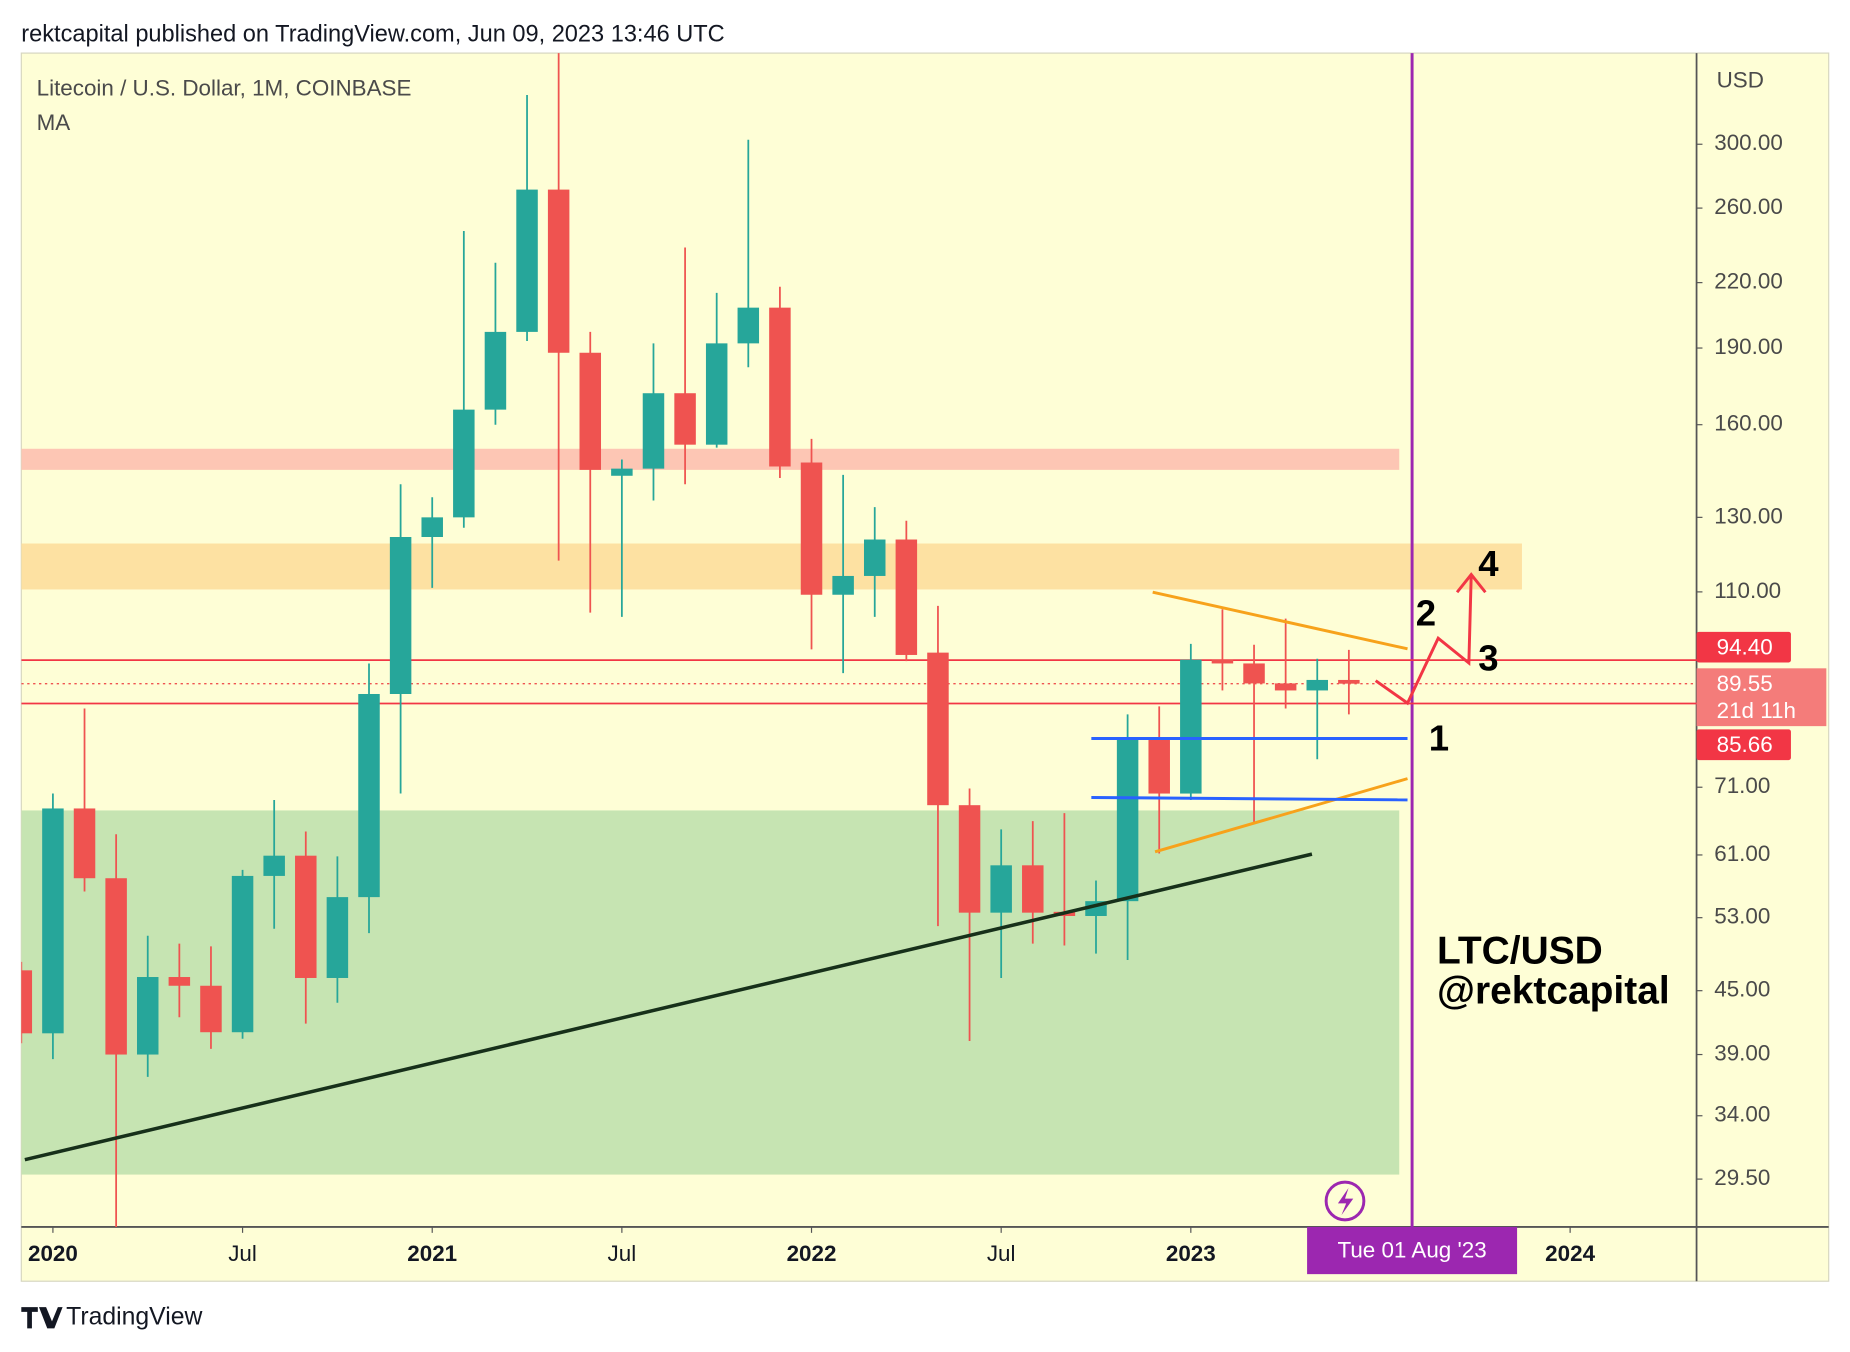 The width and height of the screenshot is (1850, 1352). I want to click on y-tick-label: 300.00, so click(1748, 142).